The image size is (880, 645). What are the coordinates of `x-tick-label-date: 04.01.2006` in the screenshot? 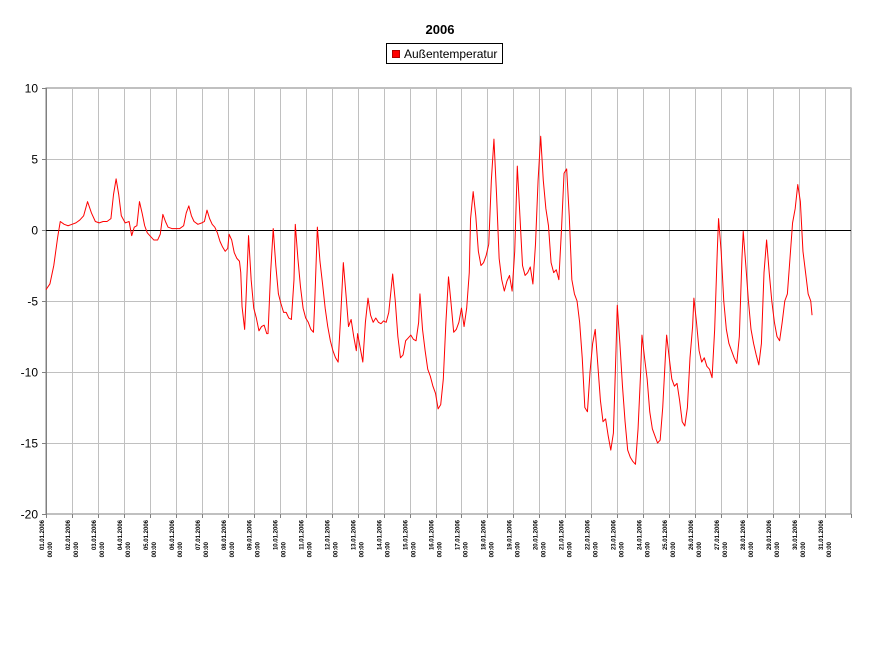 It's located at (121, 534).